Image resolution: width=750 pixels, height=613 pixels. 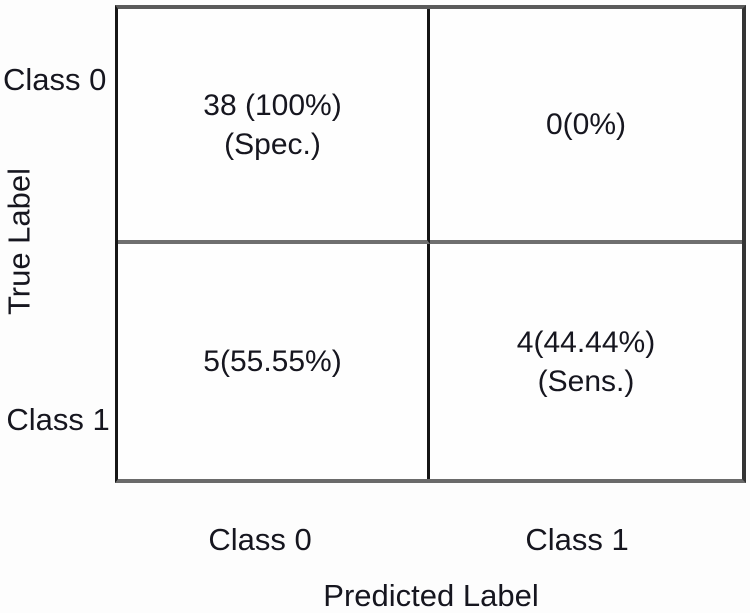 What do you see at coordinates (586, 381) in the screenshot?
I see `cell-metric-label: (Sens.)` at bounding box center [586, 381].